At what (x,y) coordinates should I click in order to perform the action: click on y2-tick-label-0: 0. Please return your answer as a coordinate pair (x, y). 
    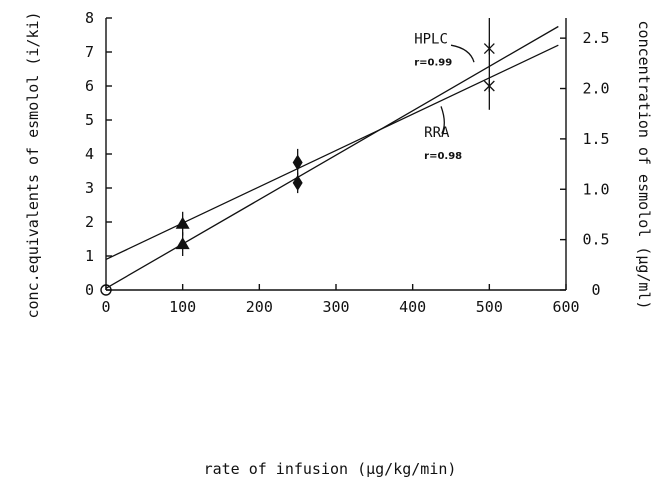
    Looking at the image, I should click on (595, 290).